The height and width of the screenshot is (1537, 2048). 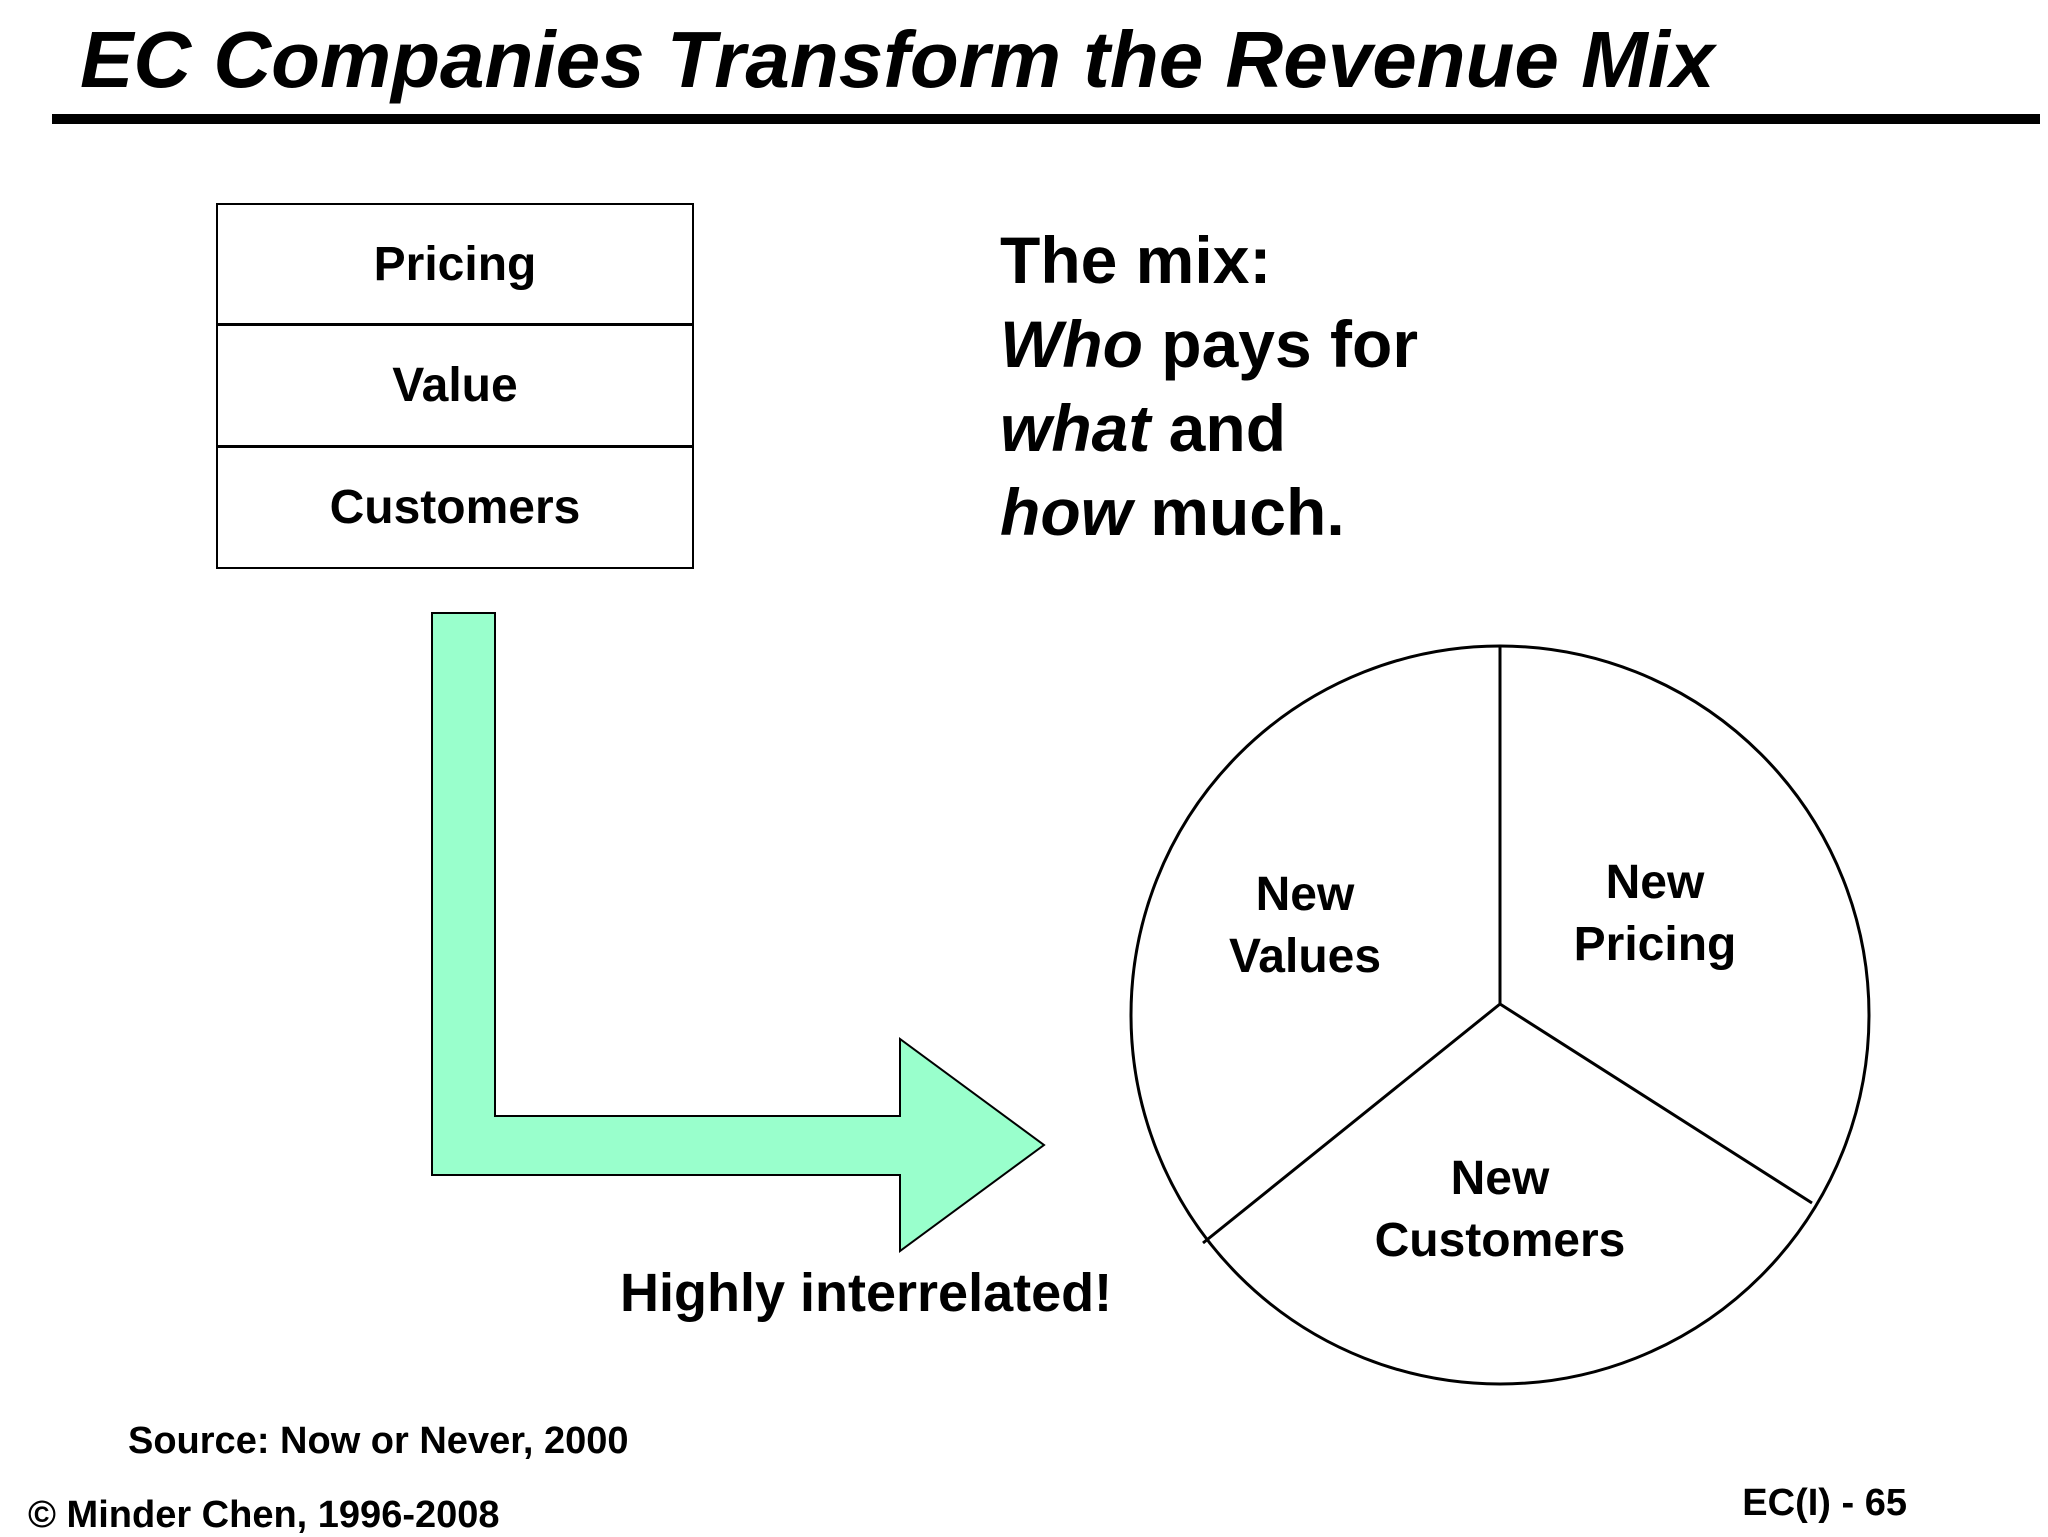 What do you see at coordinates (738, 932) in the screenshot?
I see `bent-arrow` at bounding box center [738, 932].